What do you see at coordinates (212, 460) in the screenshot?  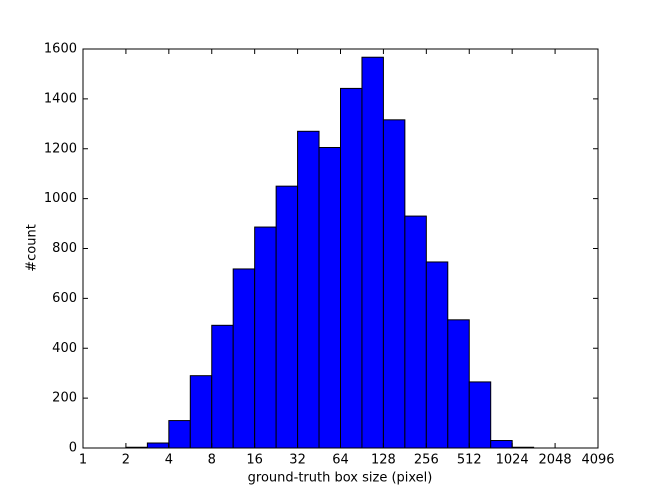 I see `x-tick-label: 8` at bounding box center [212, 460].